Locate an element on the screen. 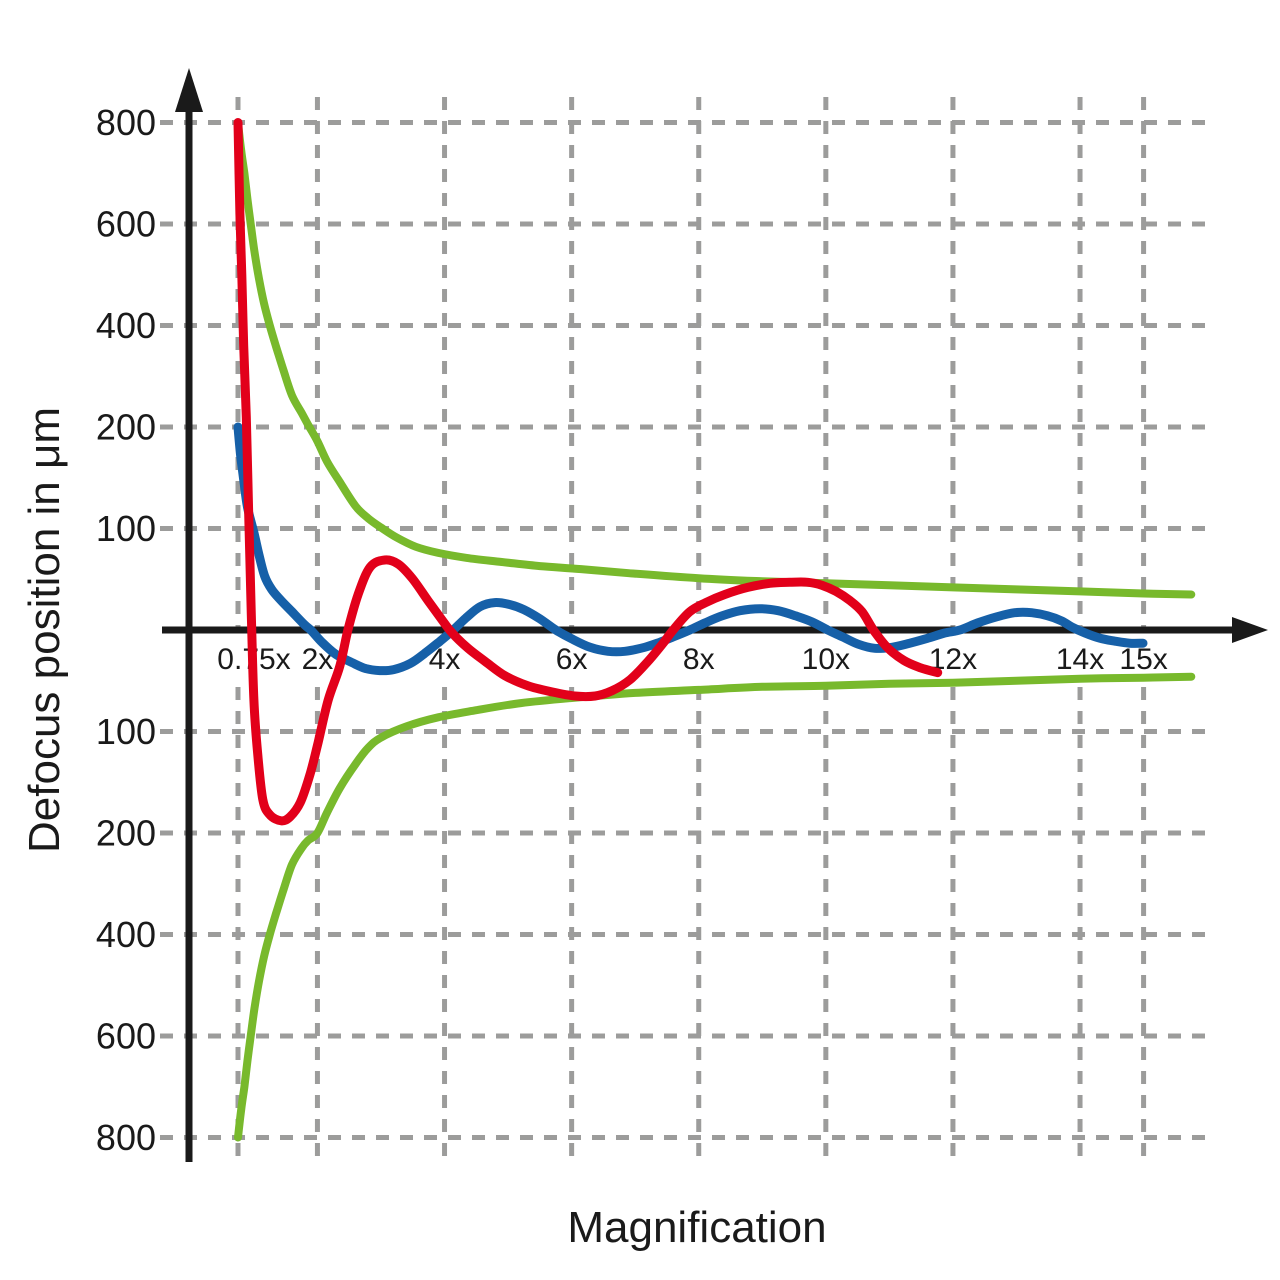 This screenshot has height=1280, width=1280. y-axis-title: Defocus position in μm is located at coordinates (44, 630).